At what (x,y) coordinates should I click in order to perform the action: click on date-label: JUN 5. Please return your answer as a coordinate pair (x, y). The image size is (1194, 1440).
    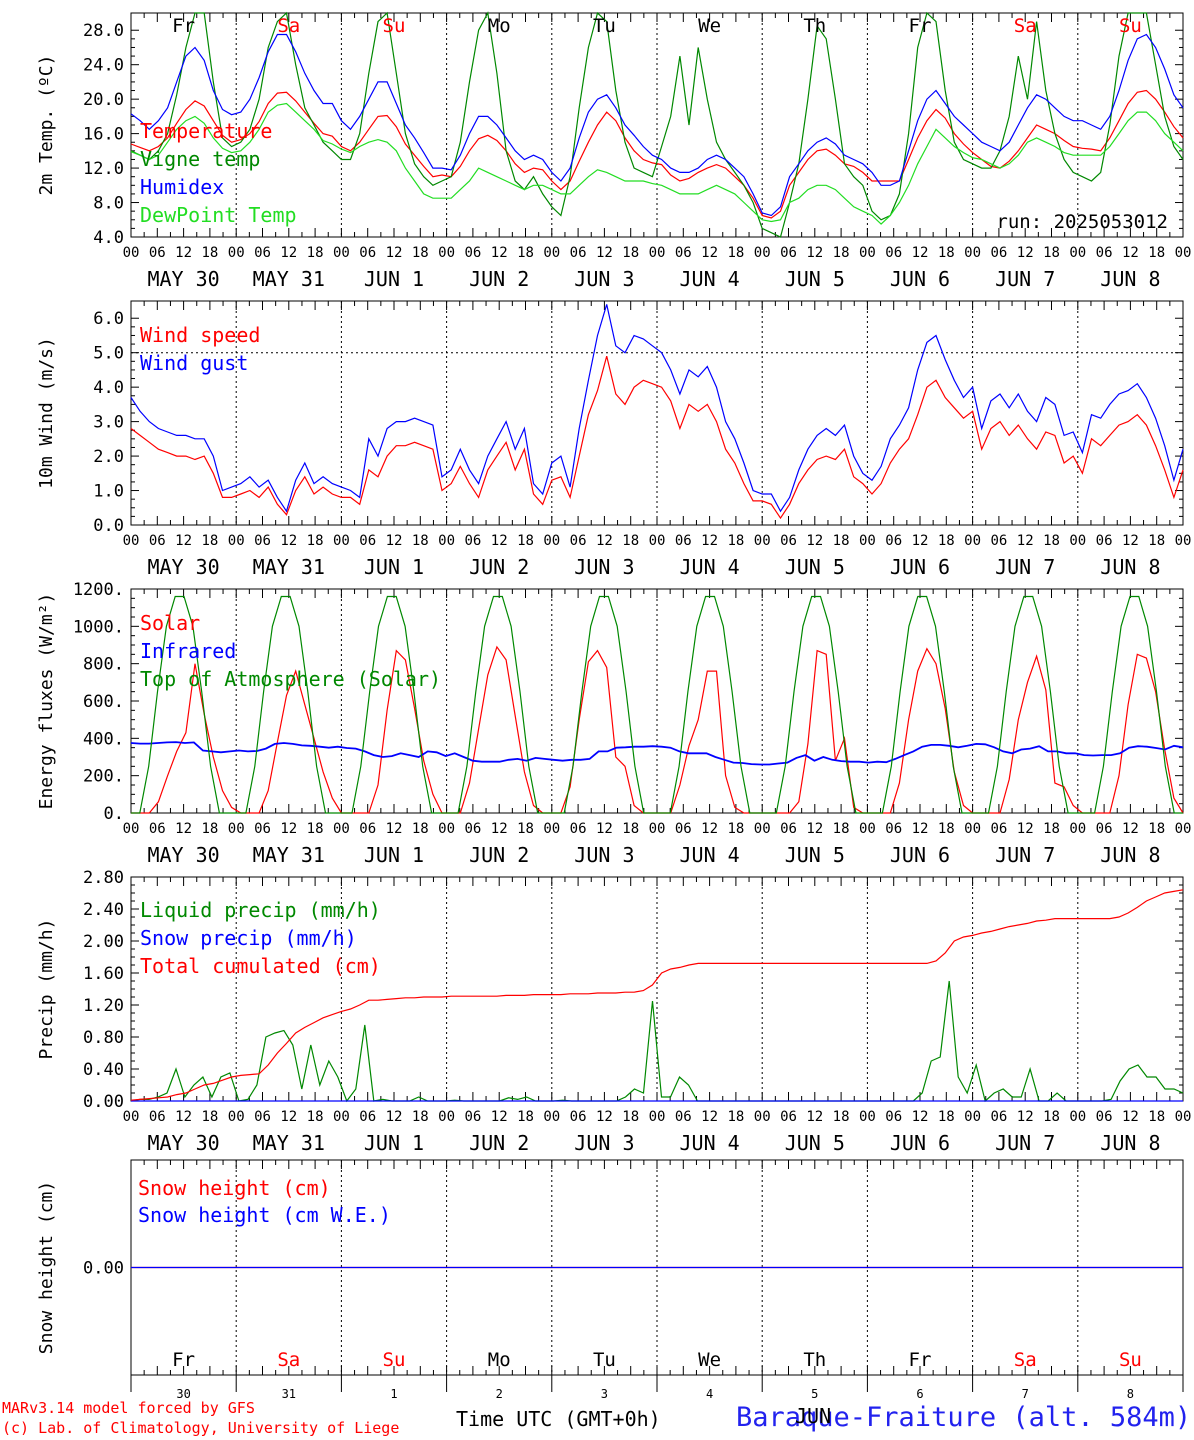
    Looking at the image, I should click on (815, 1143).